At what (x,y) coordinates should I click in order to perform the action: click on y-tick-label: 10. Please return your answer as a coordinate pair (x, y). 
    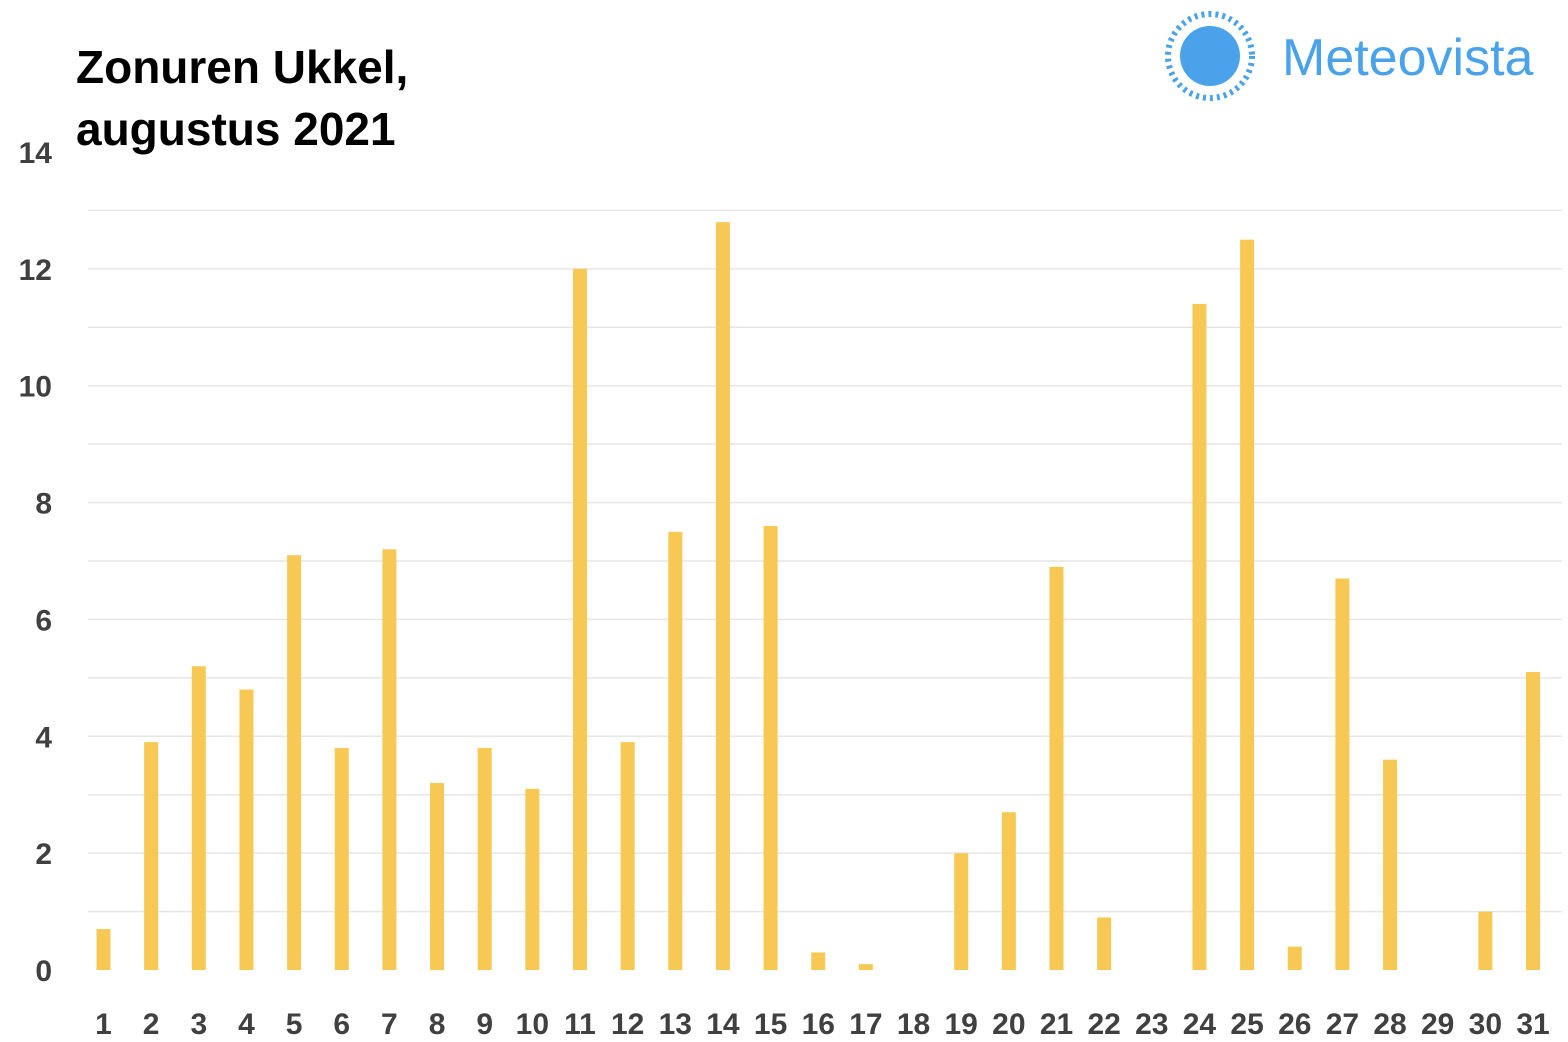
    Looking at the image, I should click on (35, 387).